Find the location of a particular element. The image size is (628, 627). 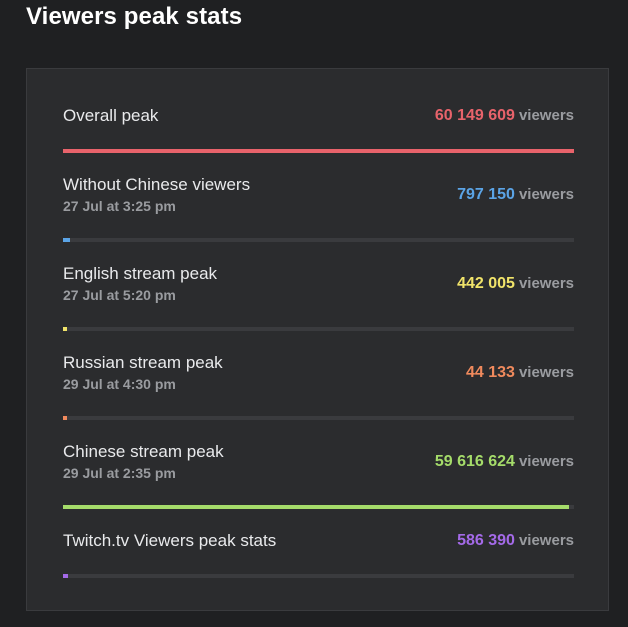

row-date: 29 Jul at 2:35 pm is located at coordinates (119, 473).